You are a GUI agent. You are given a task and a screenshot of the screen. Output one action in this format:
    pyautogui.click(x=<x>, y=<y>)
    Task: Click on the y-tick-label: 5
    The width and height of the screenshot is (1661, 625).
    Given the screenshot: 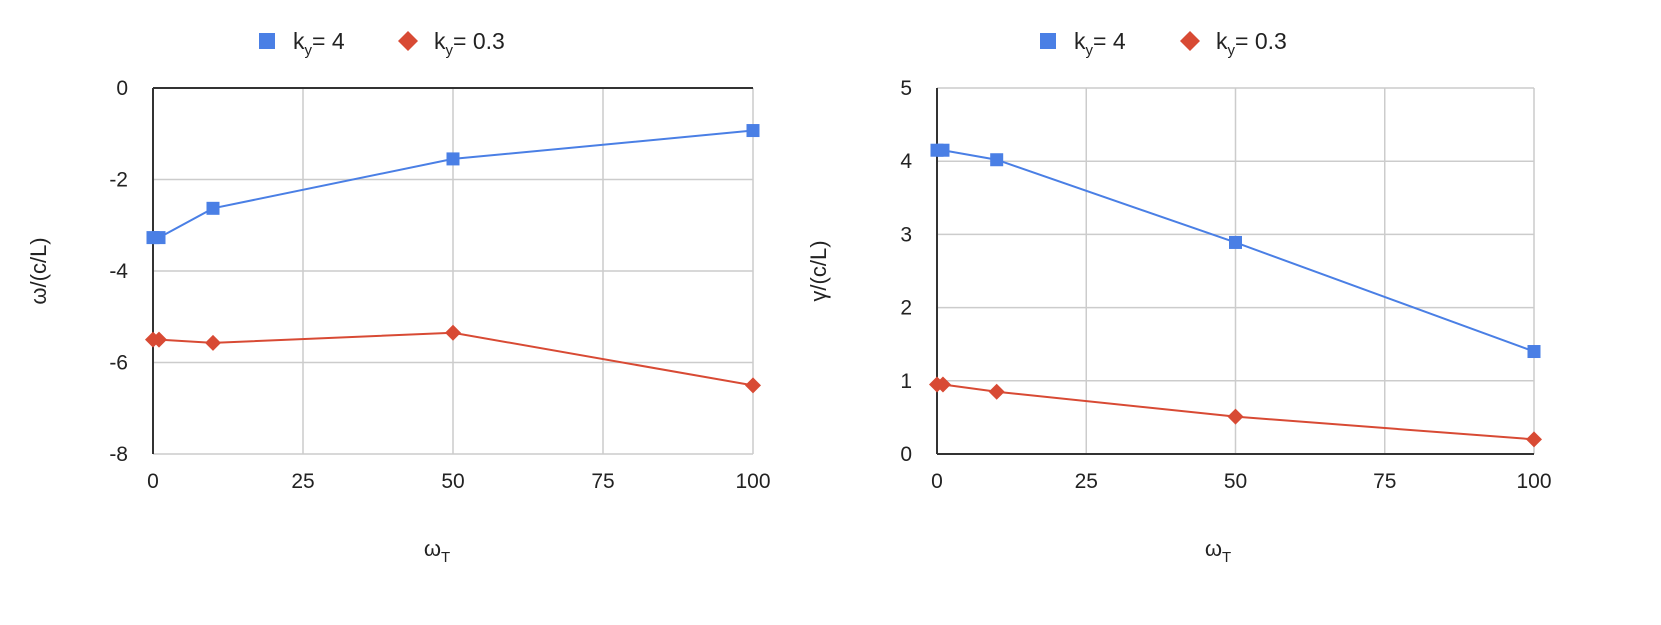 What is the action you would take?
    pyautogui.click(x=906, y=88)
    